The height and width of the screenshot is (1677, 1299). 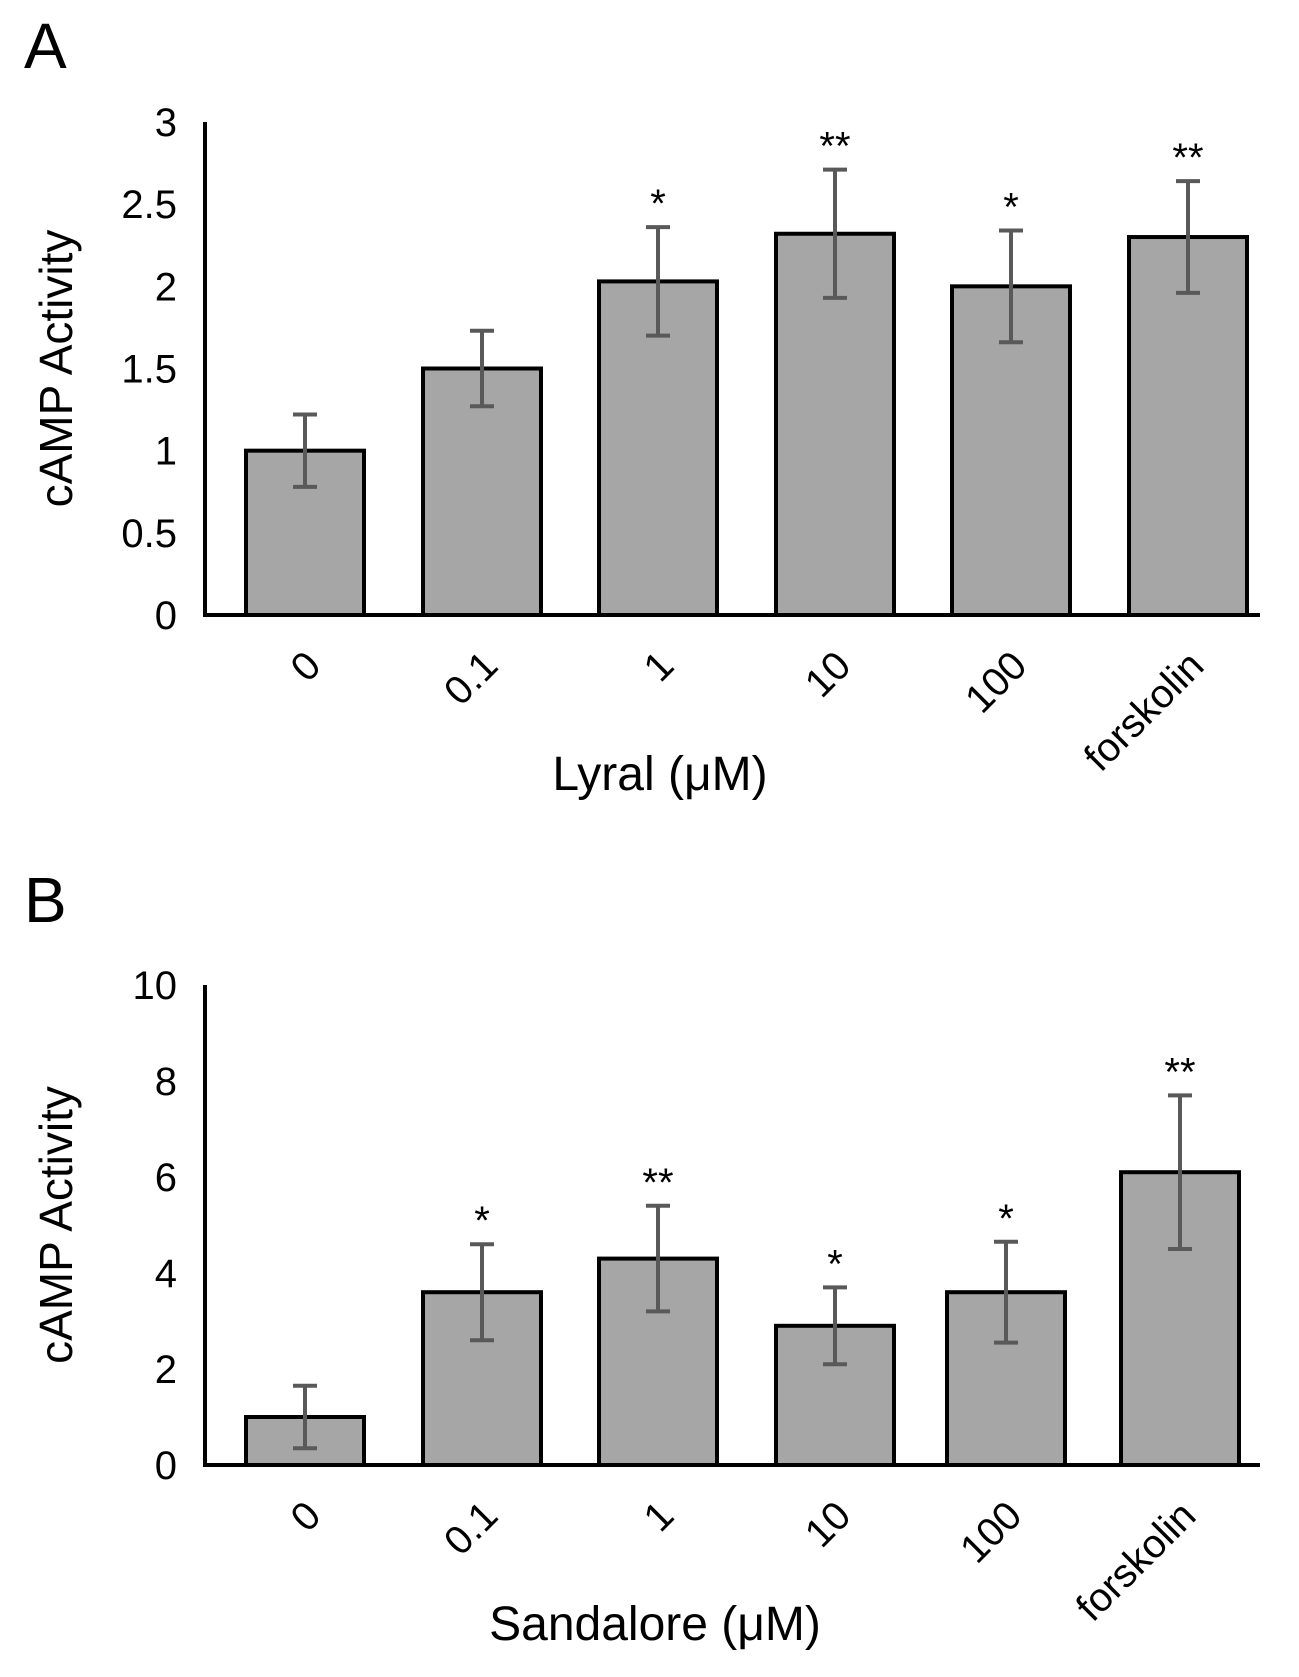 What do you see at coordinates (166, 1274) in the screenshot?
I see `y-tick-label: 4` at bounding box center [166, 1274].